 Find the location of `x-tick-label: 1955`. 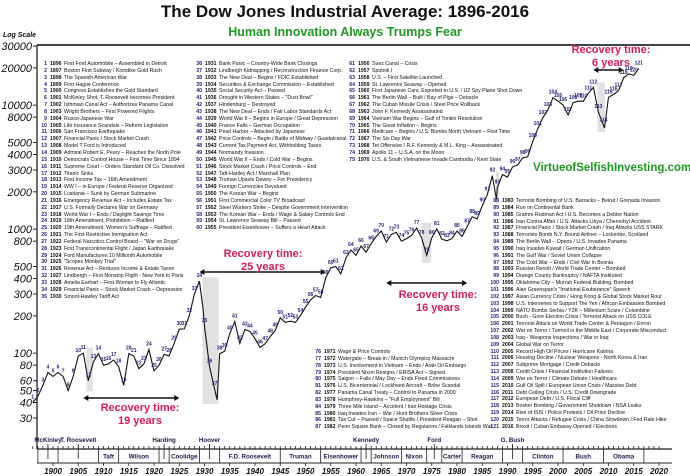

x-tick-label: 1955 is located at coordinates (331, 471).